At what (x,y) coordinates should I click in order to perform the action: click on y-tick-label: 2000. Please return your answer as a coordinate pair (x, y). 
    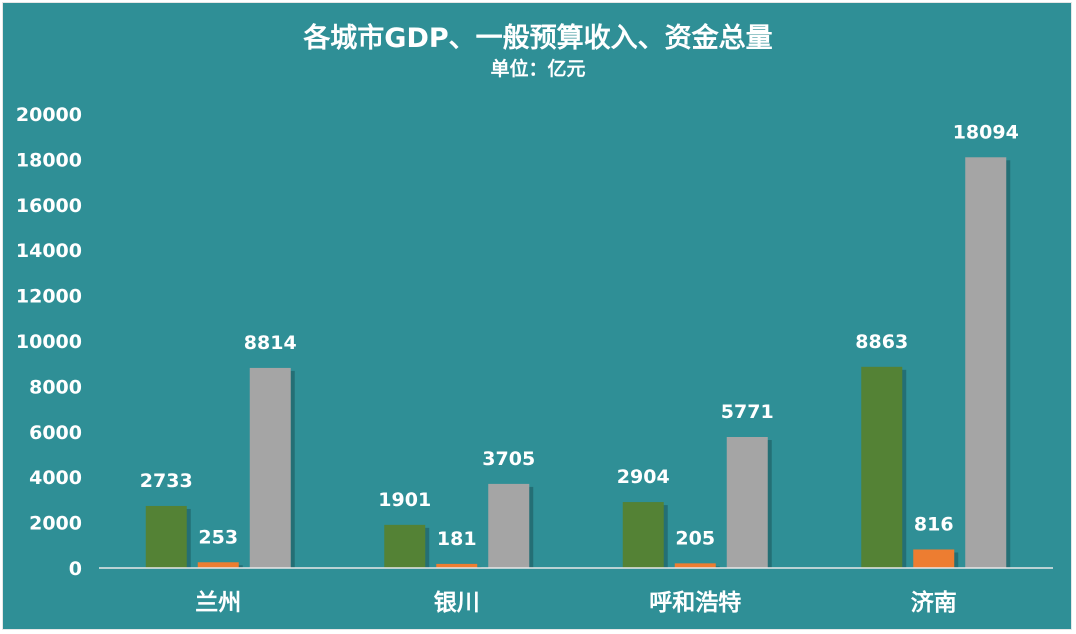
    Looking at the image, I should click on (55, 524).